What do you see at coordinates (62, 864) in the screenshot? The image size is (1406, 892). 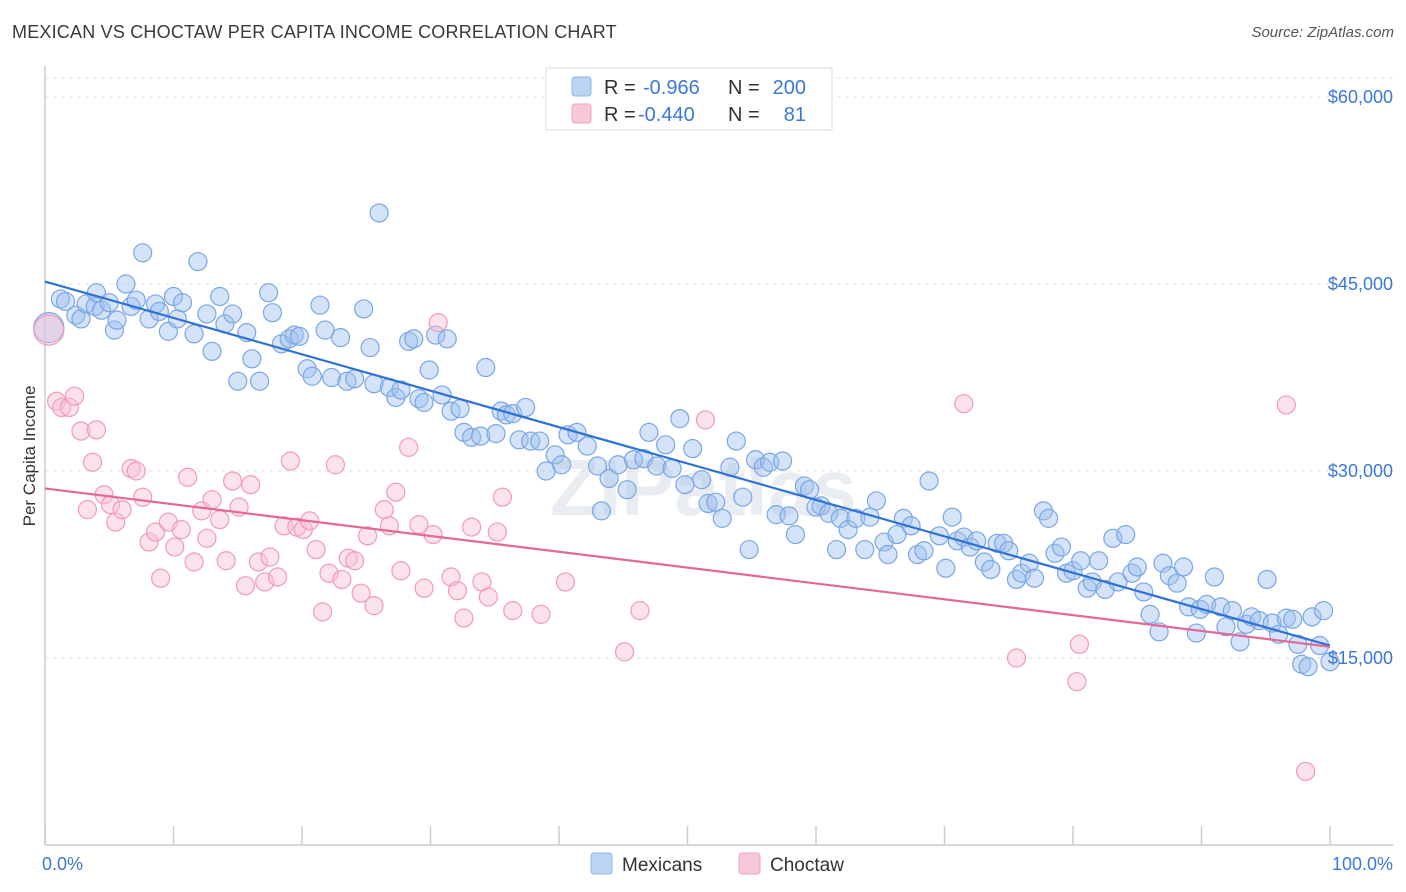 I see `x-tick-label: 0.0%` at bounding box center [62, 864].